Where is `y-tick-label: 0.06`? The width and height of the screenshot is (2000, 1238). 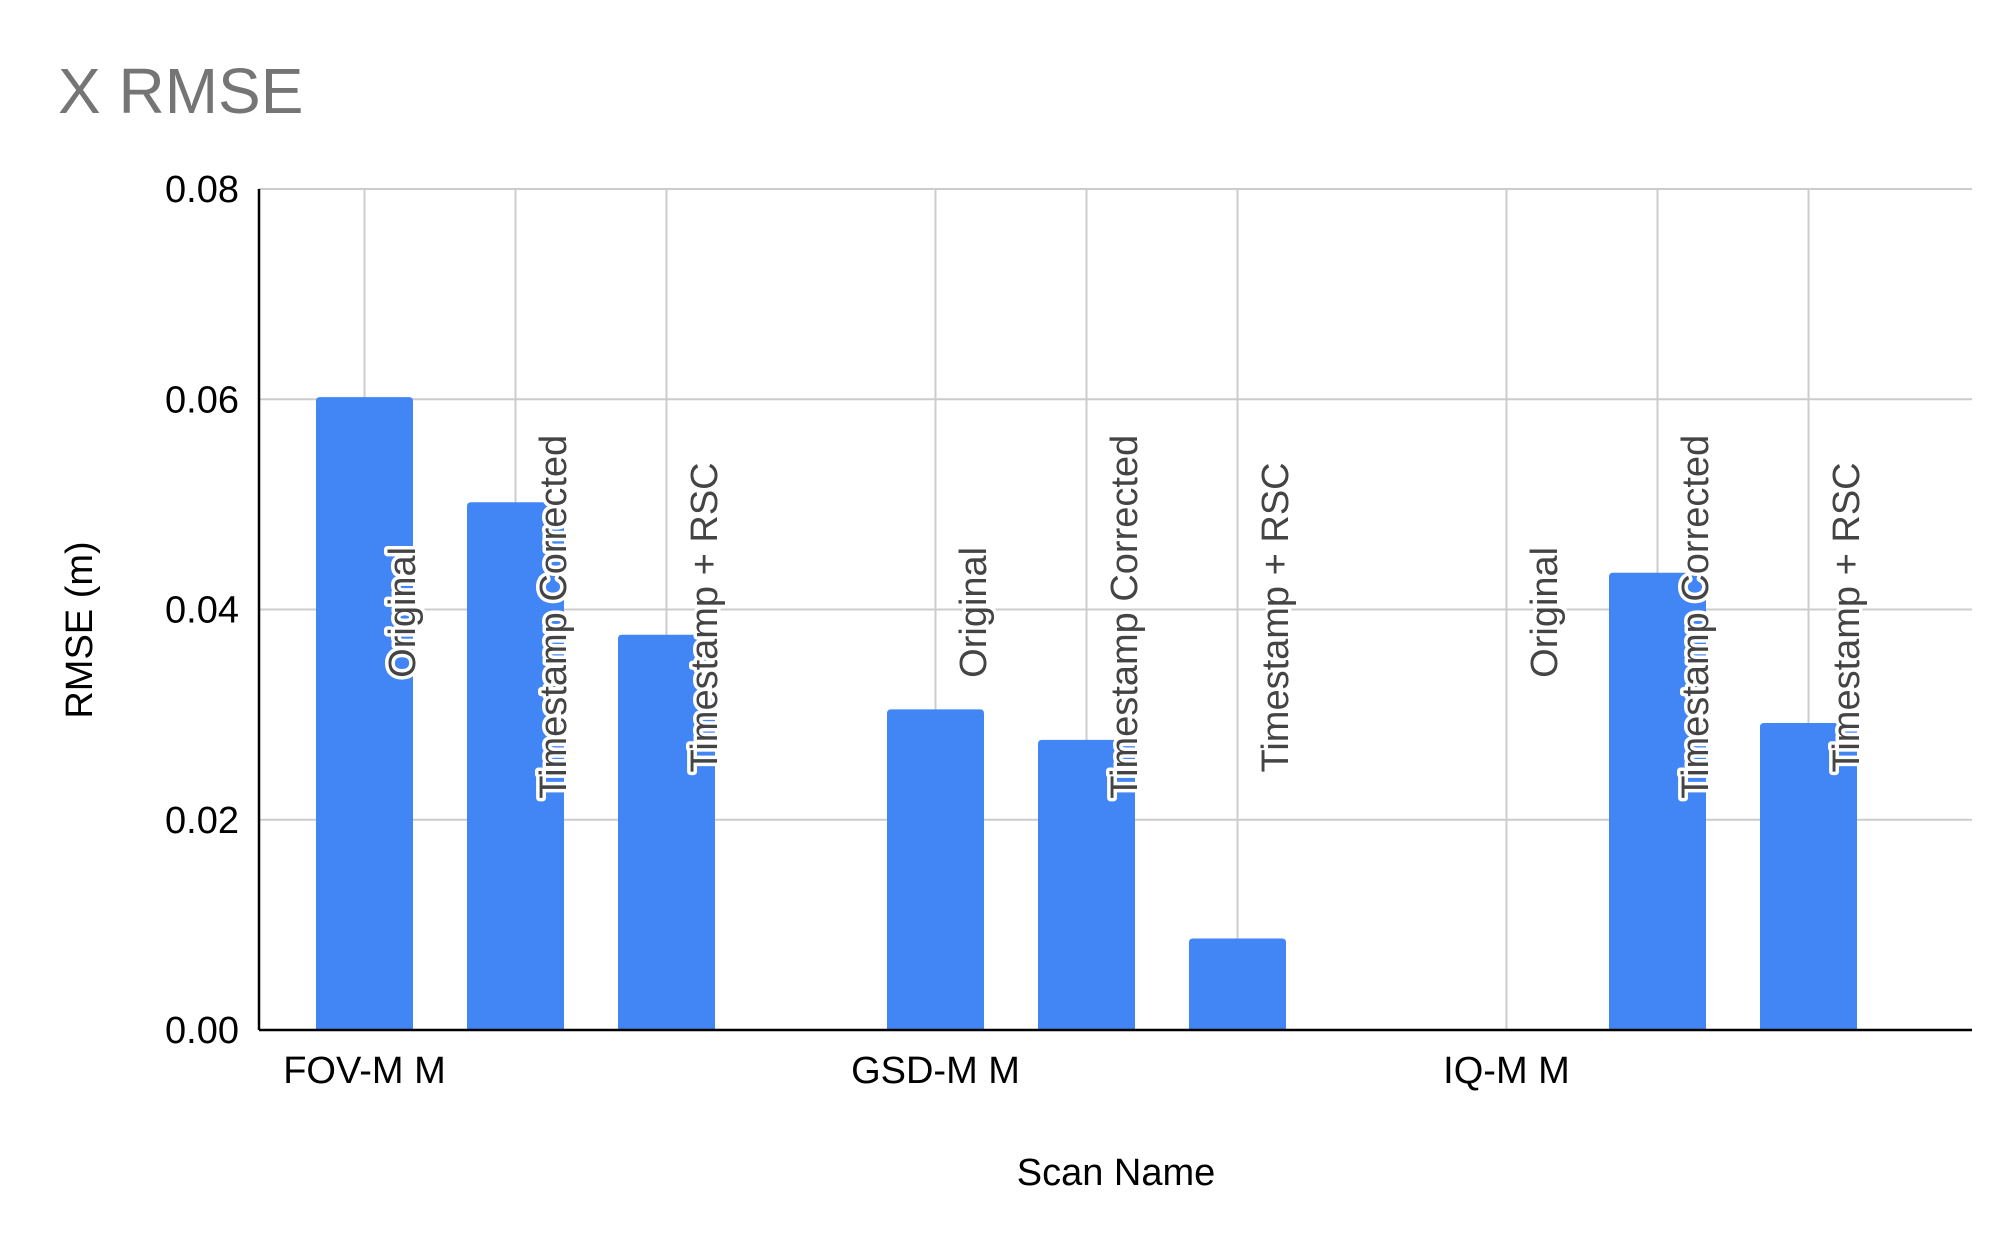
y-tick-label: 0.06 is located at coordinates (202, 400).